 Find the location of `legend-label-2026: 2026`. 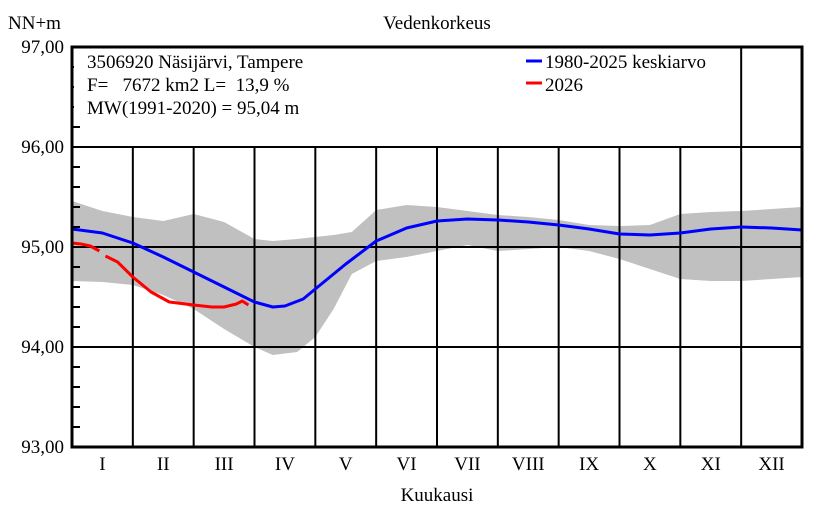

legend-label-2026: 2026 is located at coordinates (564, 85).